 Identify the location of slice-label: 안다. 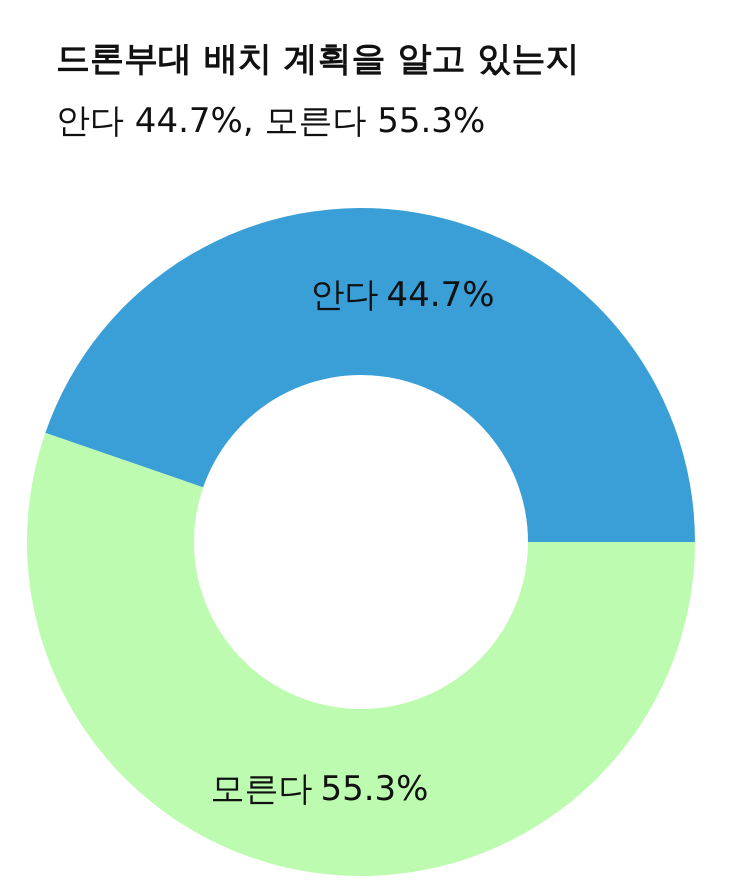
(344, 294).